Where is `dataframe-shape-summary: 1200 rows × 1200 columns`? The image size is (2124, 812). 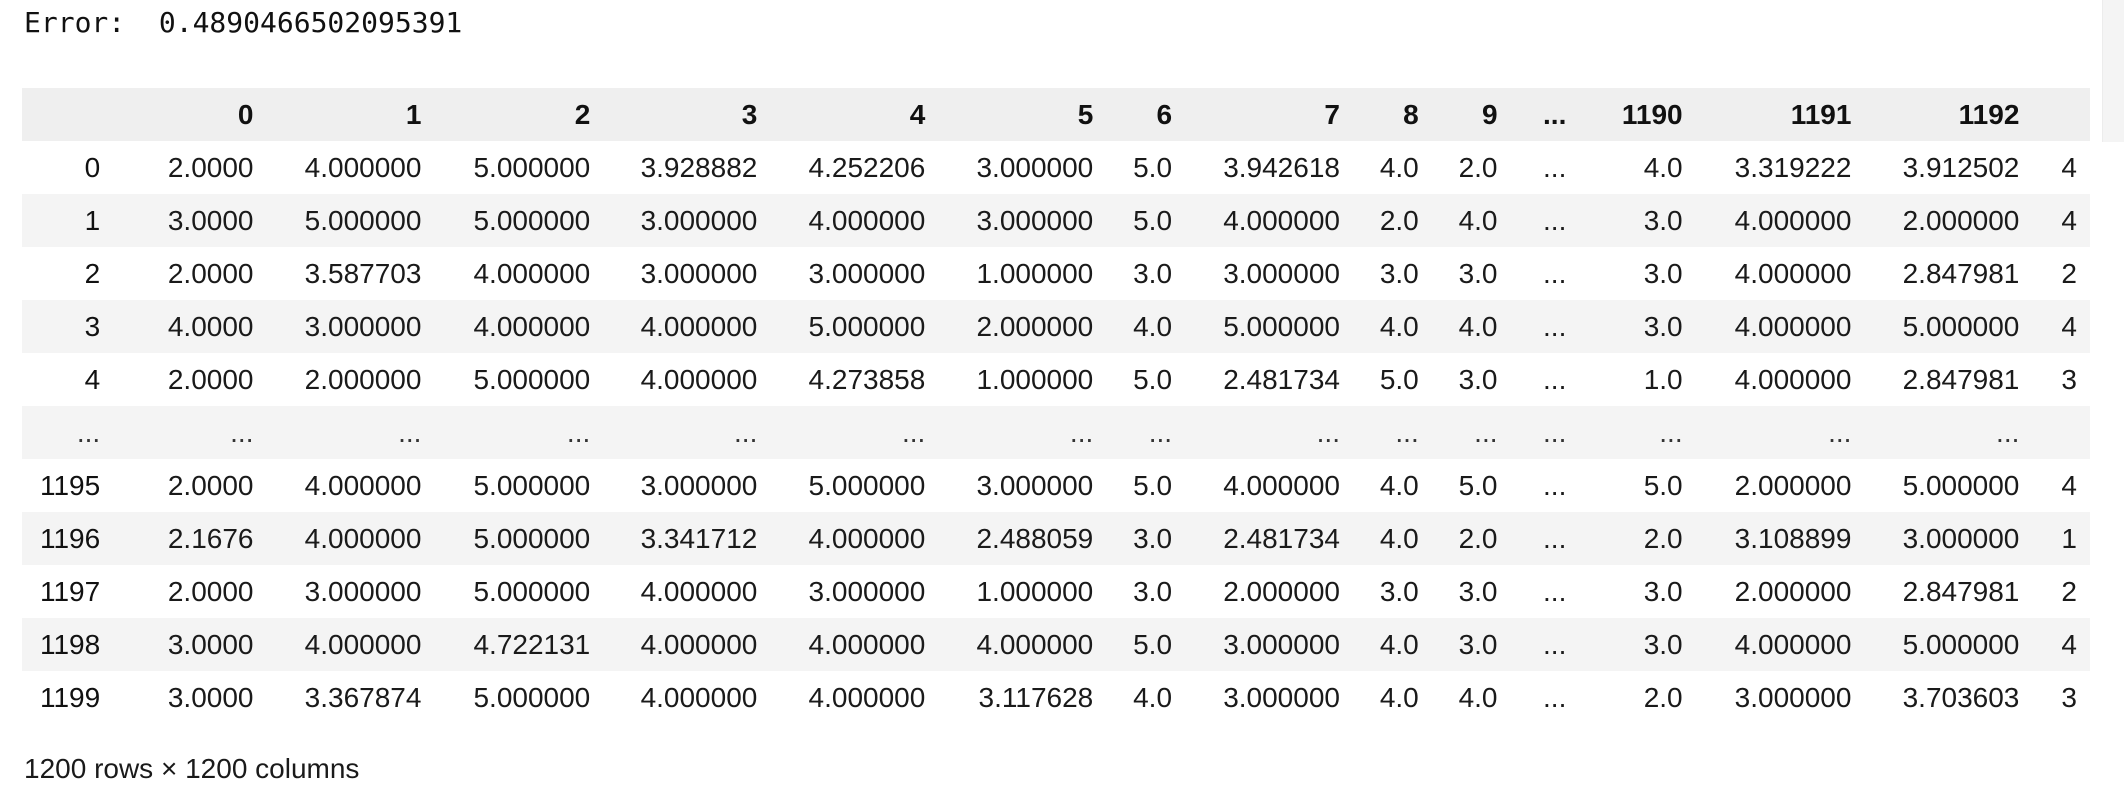
dataframe-shape-summary: 1200 rows × 1200 columns is located at coordinates (192, 768).